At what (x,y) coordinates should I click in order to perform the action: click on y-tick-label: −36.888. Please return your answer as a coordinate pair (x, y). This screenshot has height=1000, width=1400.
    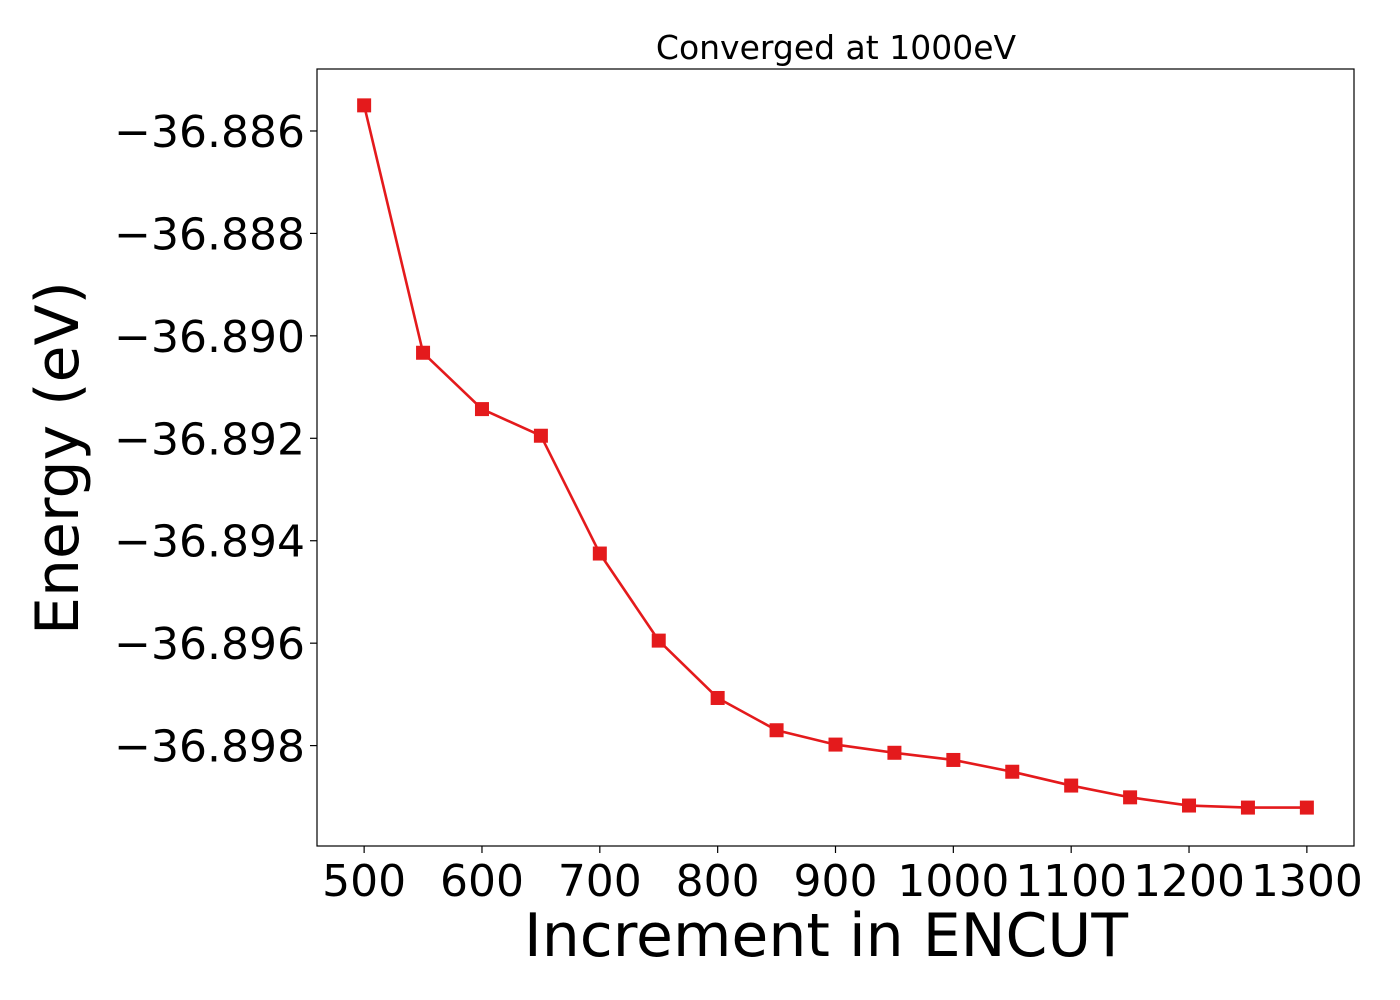
    Looking at the image, I should click on (209, 234).